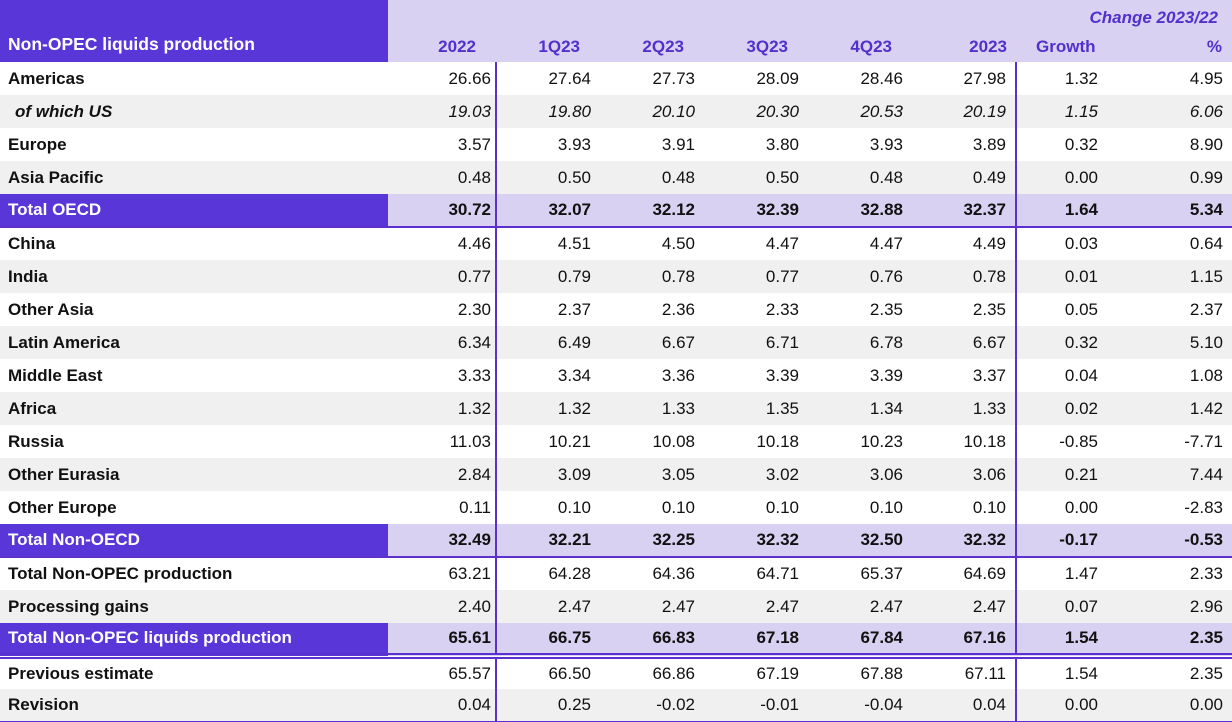 Image resolution: width=1232 pixels, height=722 pixels. What do you see at coordinates (756, 672) in the screenshot?
I see `value-cell: 67.19` at bounding box center [756, 672].